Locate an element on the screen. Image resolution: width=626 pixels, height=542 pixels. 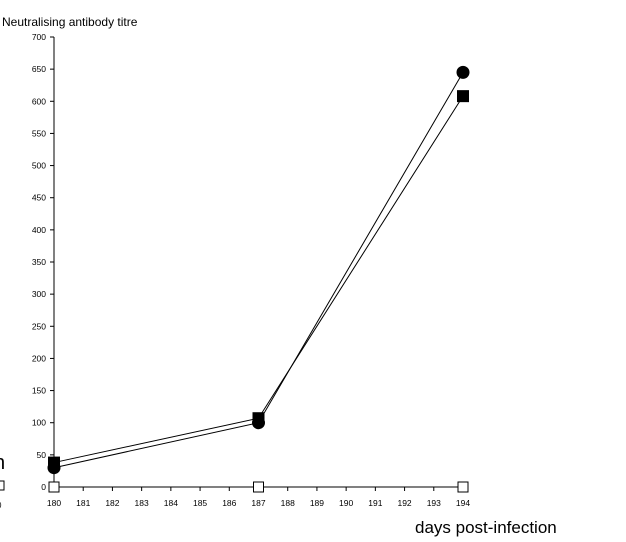
left-edge-fragment: n 0 is located at coordinates (2, 481).